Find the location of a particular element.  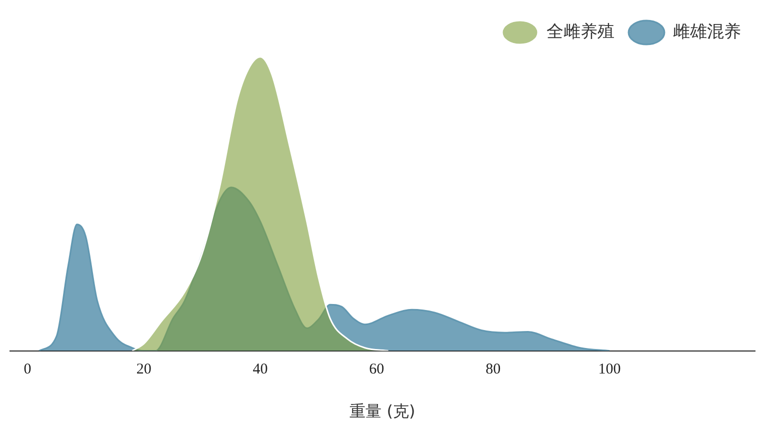

x-tick-label: 0 is located at coordinates (28, 370).